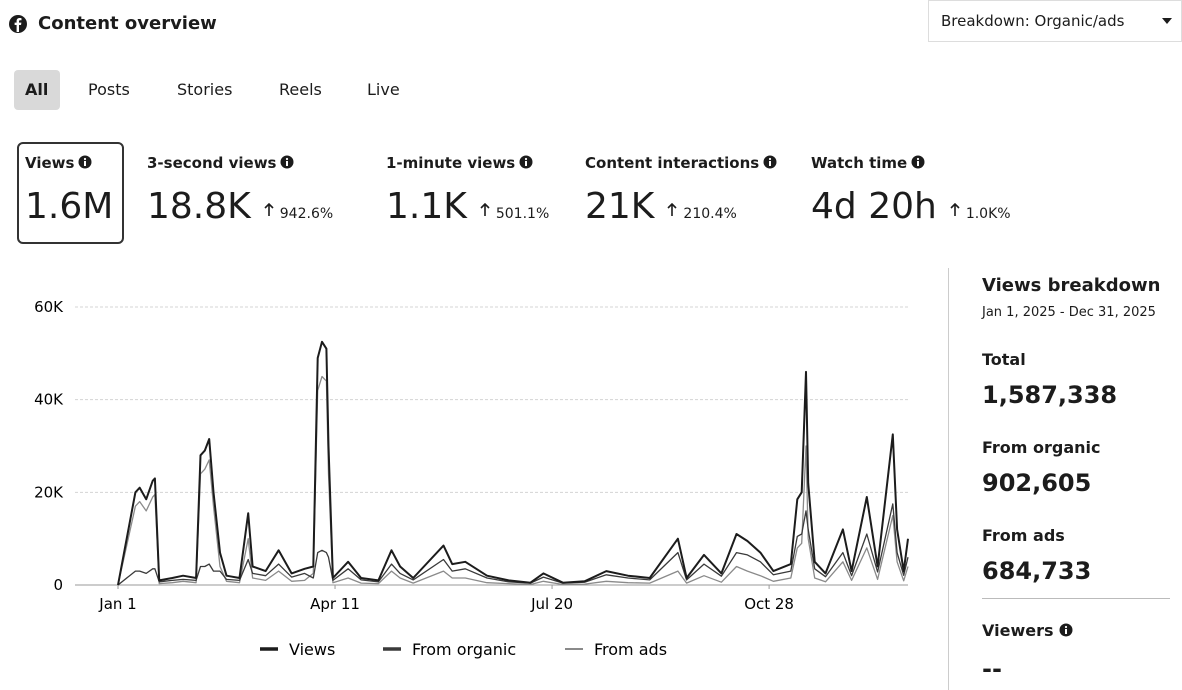 The width and height of the screenshot is (1182, 690). I want to click on breakdown-dropdown: Breakdown: Organic/ads, so click(1055, 21).